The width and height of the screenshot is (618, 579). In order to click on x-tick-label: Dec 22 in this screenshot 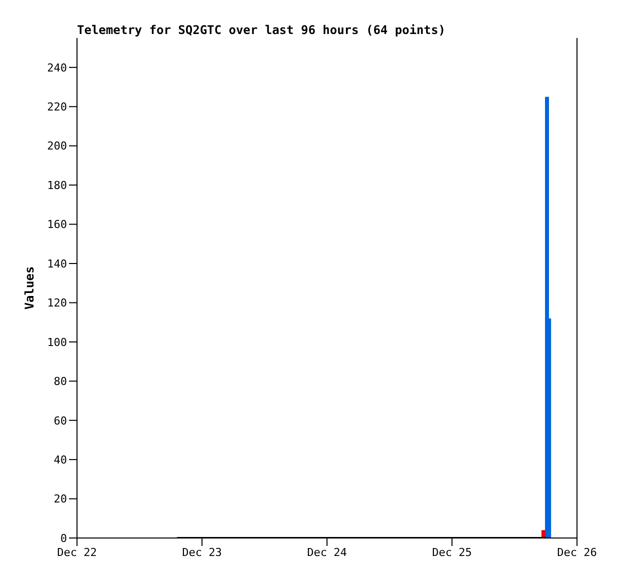, I will do `click(77, 552)`.